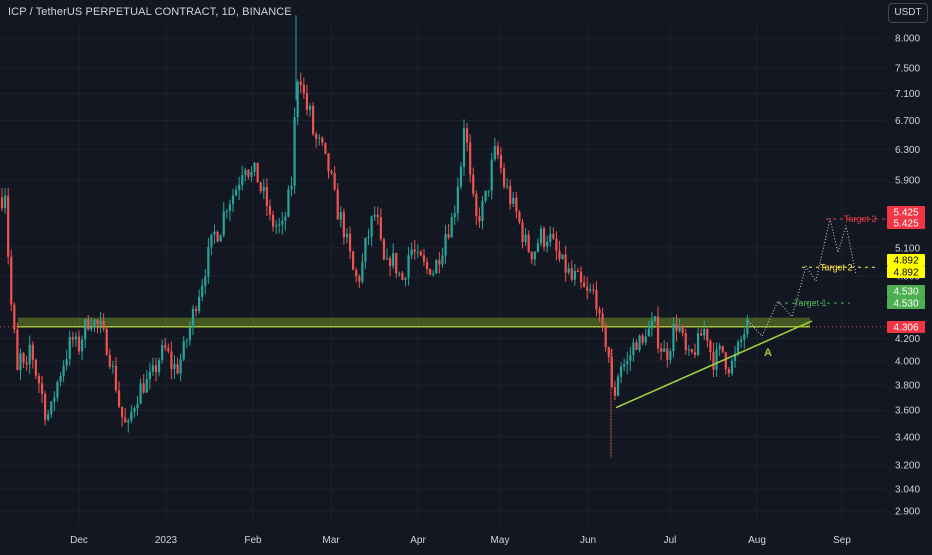 The image size is (932, 555). I want to click on x-tick-label: Sep, so click(842, 540).